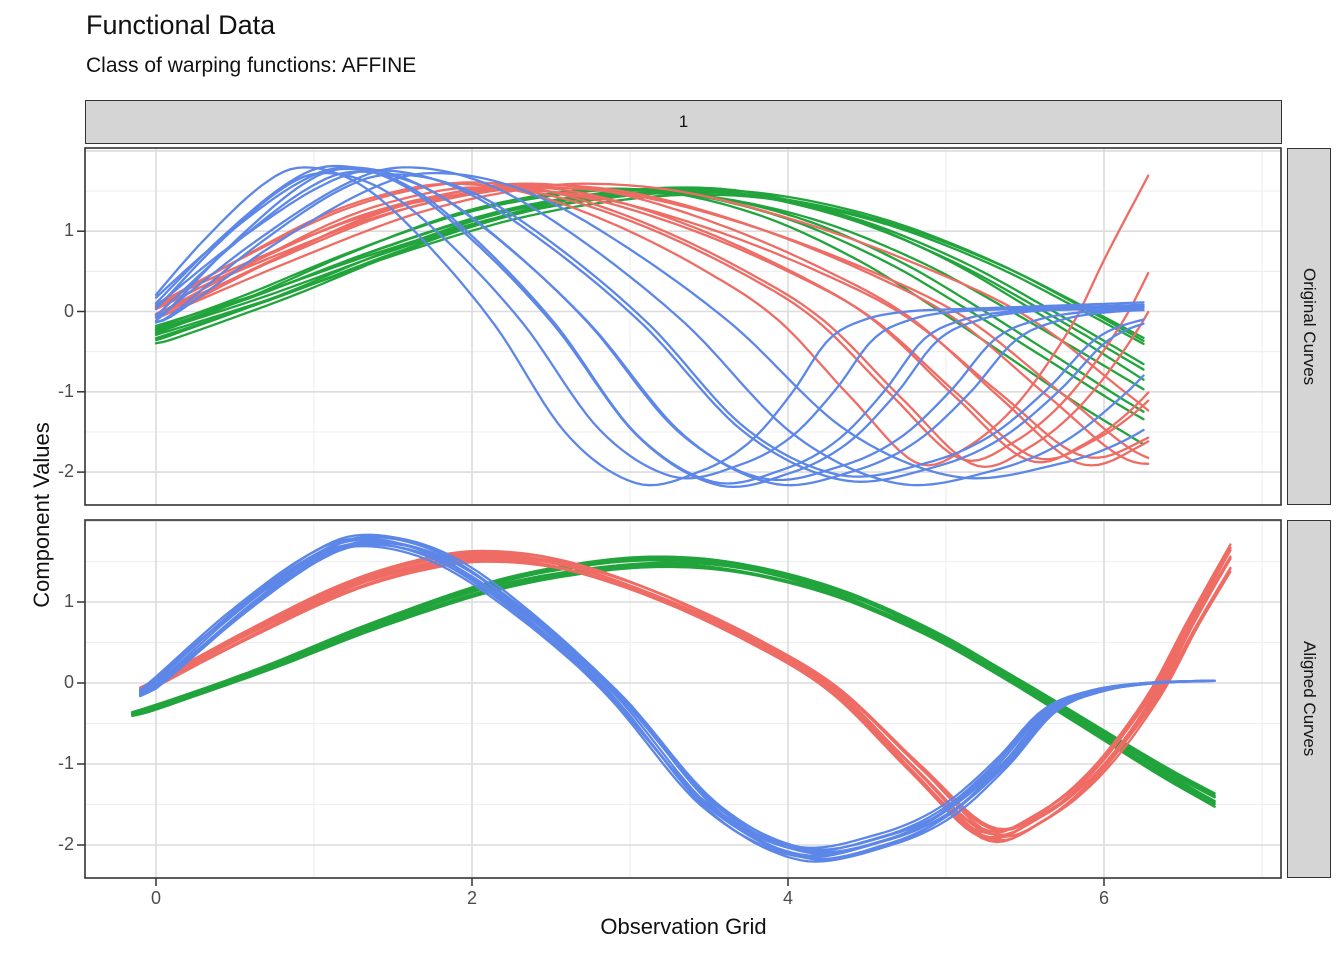 Image resolution: width=1344 pixels, height=960 pixels. I want to click on x-tick-label: 0, so click(155, 898).